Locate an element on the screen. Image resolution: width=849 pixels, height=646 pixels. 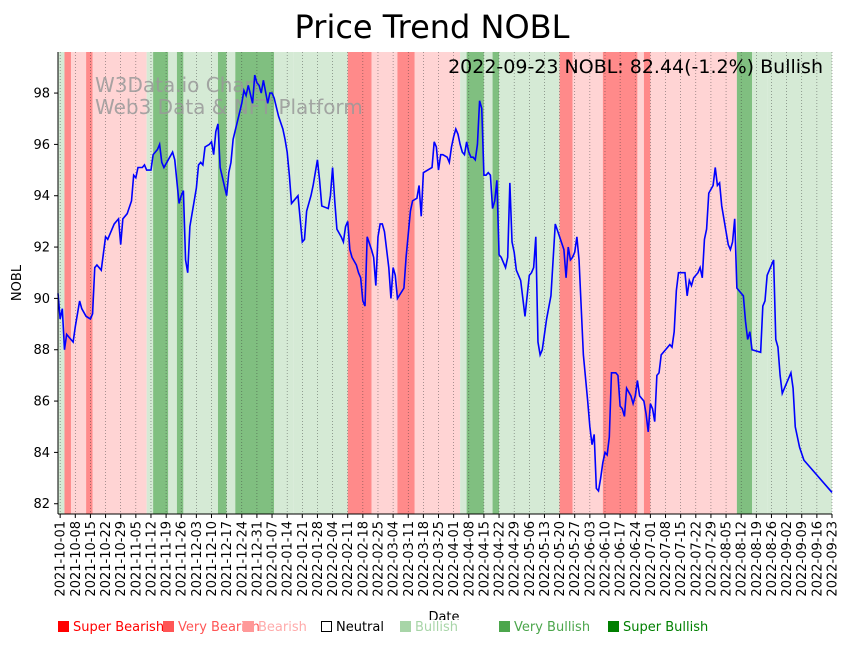
x-tick-label: 2021-10-29 is located at coordinates (121, 559).